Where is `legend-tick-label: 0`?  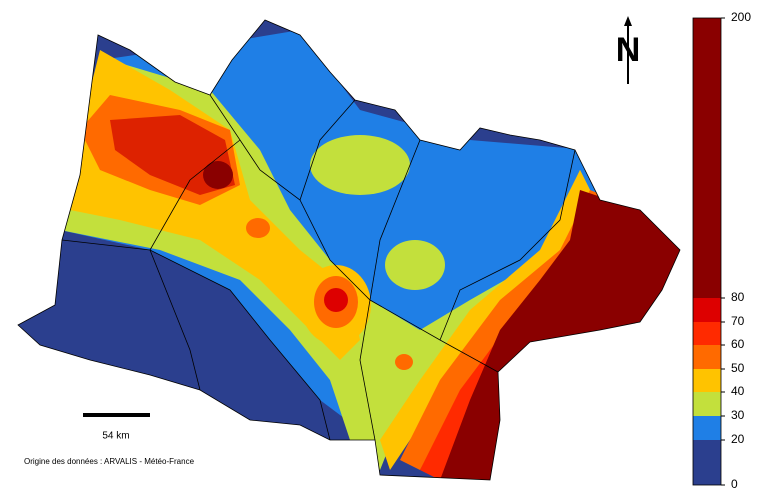 legend-tick-label: 0 is located at coordinates (734, 484).